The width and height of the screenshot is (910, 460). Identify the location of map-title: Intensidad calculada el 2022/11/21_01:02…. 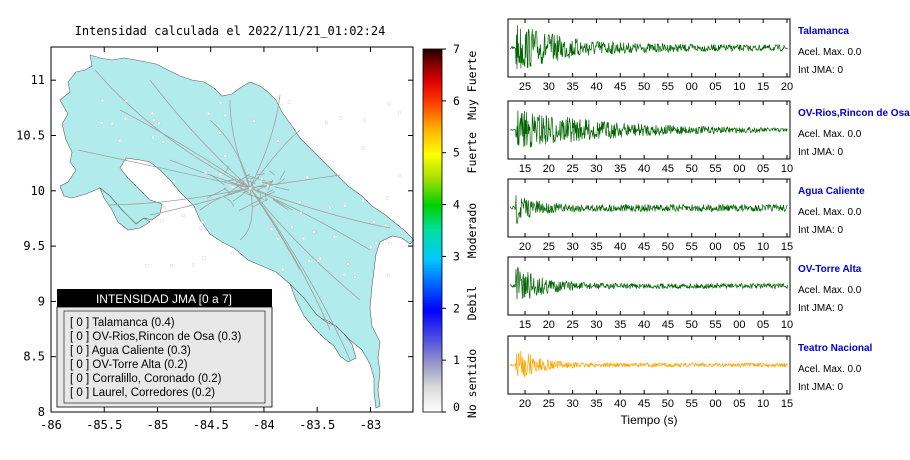
(230, 31).